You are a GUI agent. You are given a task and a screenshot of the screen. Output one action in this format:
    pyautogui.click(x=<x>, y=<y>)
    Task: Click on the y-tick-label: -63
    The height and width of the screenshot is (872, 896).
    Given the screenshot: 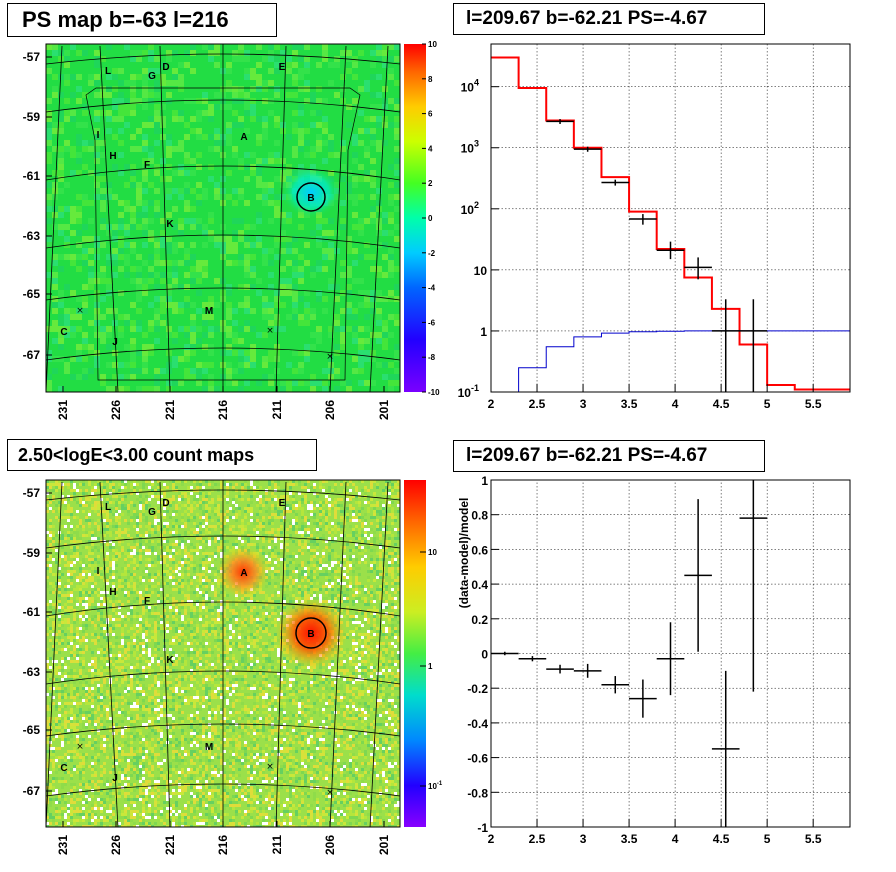 What is the action you would take?
    pyautogui.click(x=32, y=236)
    